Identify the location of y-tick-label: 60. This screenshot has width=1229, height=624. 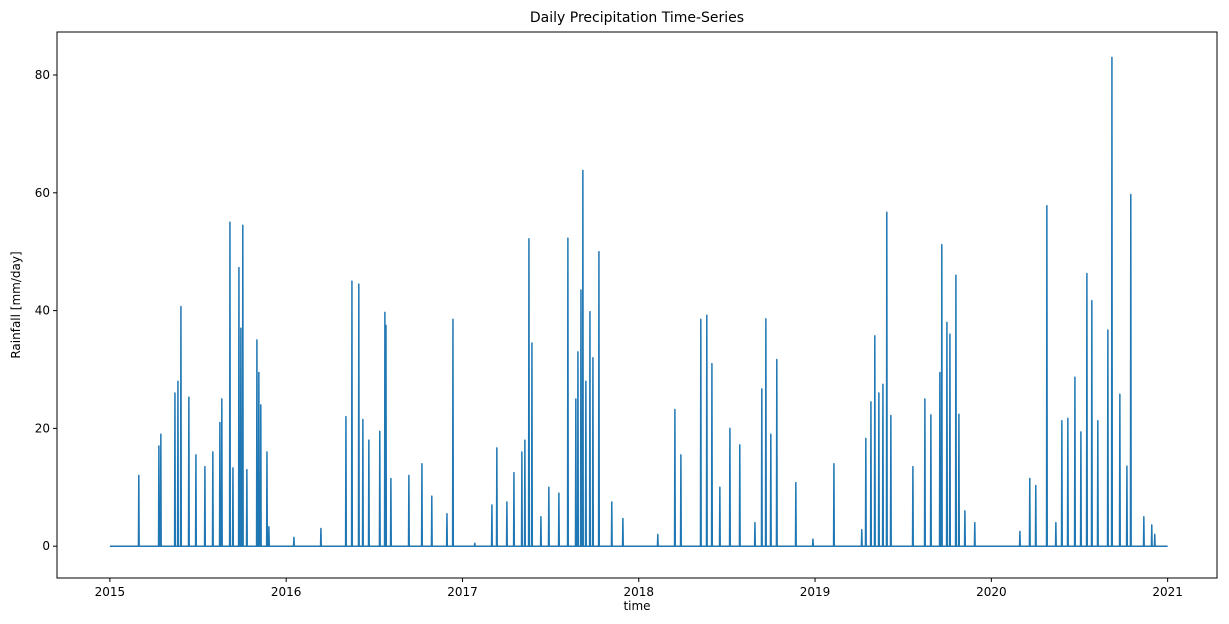
(42, 193).